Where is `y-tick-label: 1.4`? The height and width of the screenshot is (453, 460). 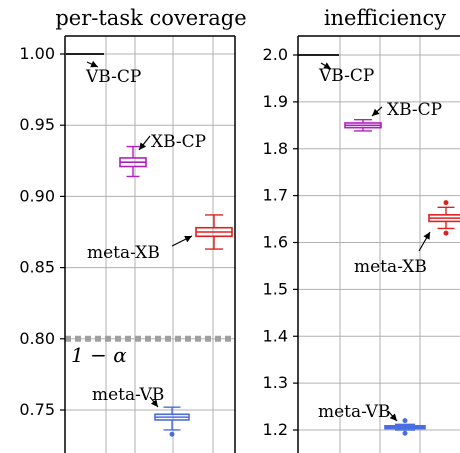
y-tick-label: 1.4 is located at coordinates (275, 335).